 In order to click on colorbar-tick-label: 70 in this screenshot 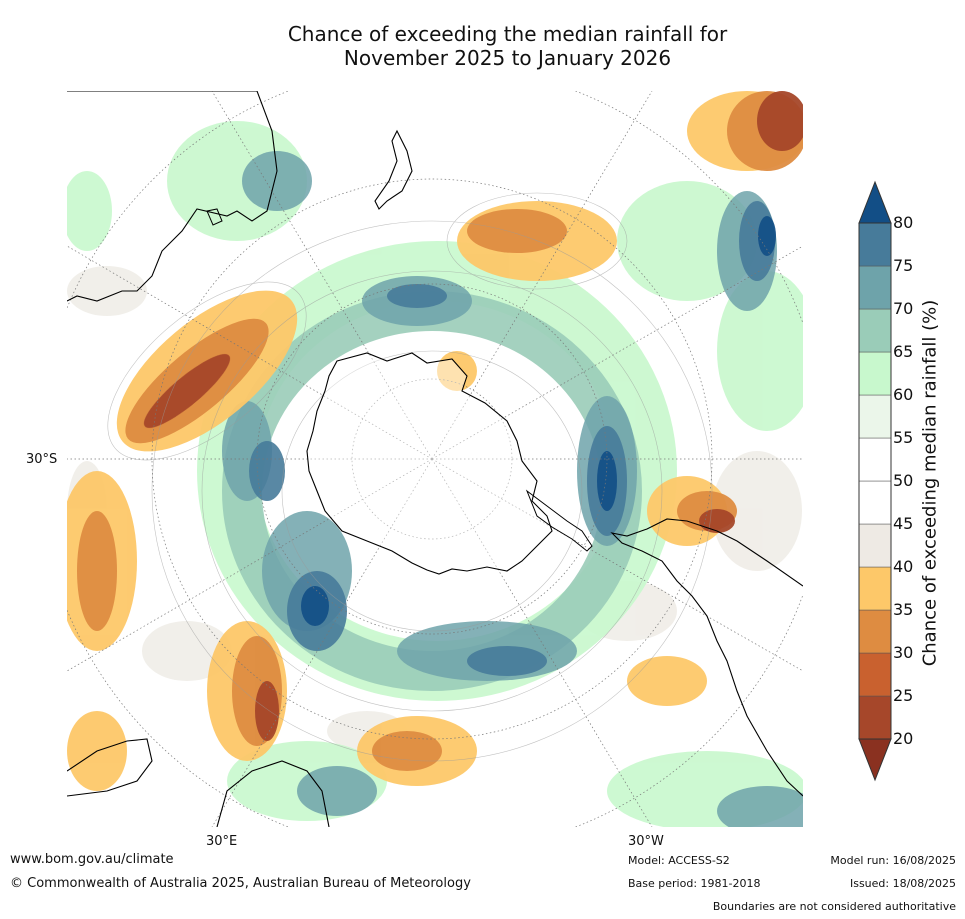, I will do `click(903, 308)`.